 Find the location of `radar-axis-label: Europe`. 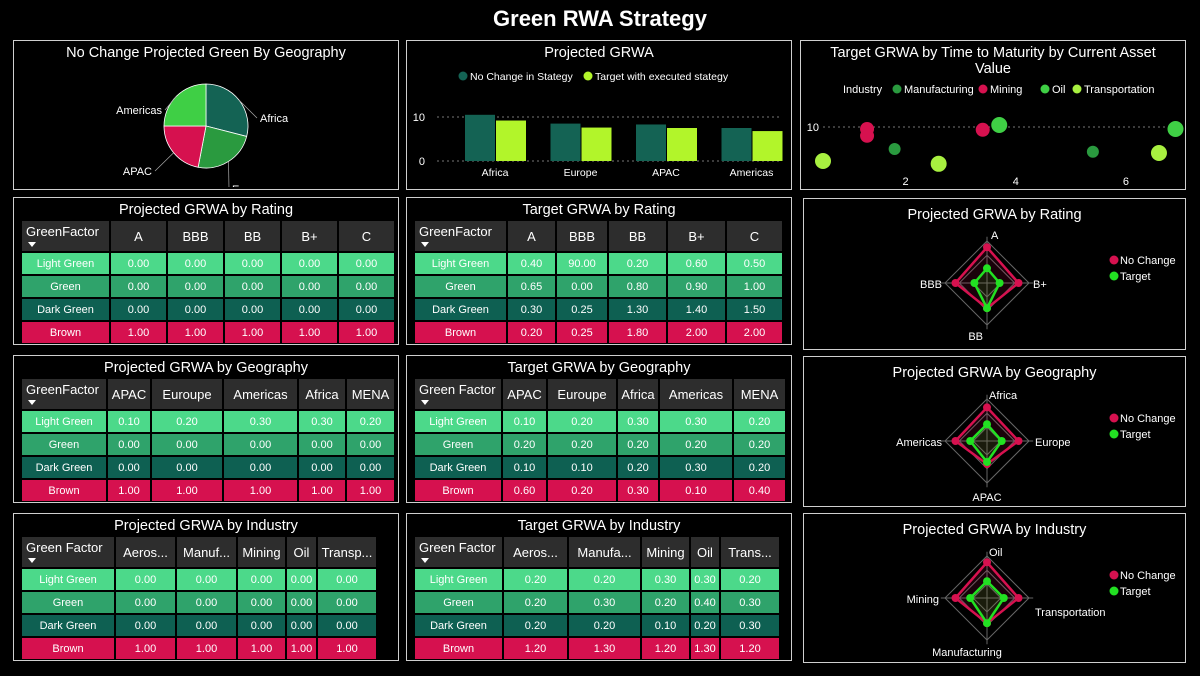

radar-axis-label: Europe is located at coordinates (1052, 443).